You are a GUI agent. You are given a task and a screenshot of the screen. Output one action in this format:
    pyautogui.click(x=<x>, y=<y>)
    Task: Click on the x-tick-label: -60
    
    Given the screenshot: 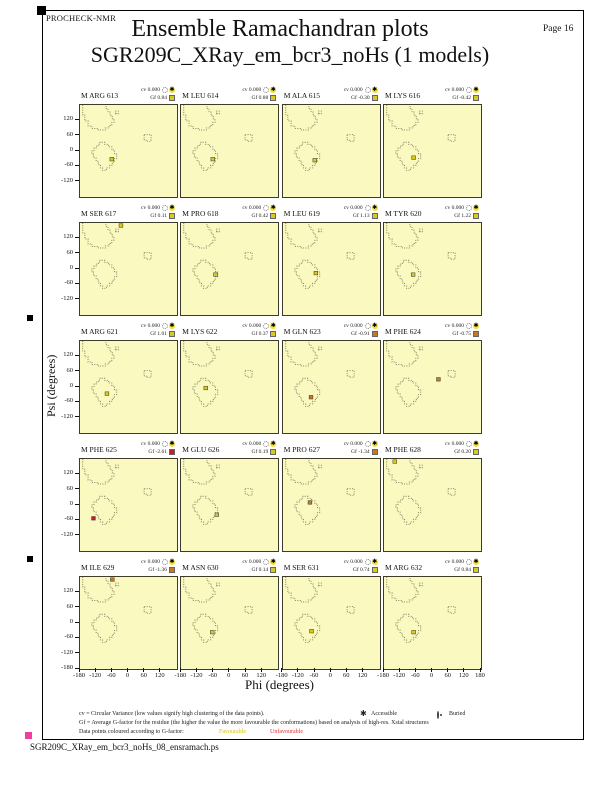 What is the action you would take?
    pyautogui.click(x=314, y=675)
    